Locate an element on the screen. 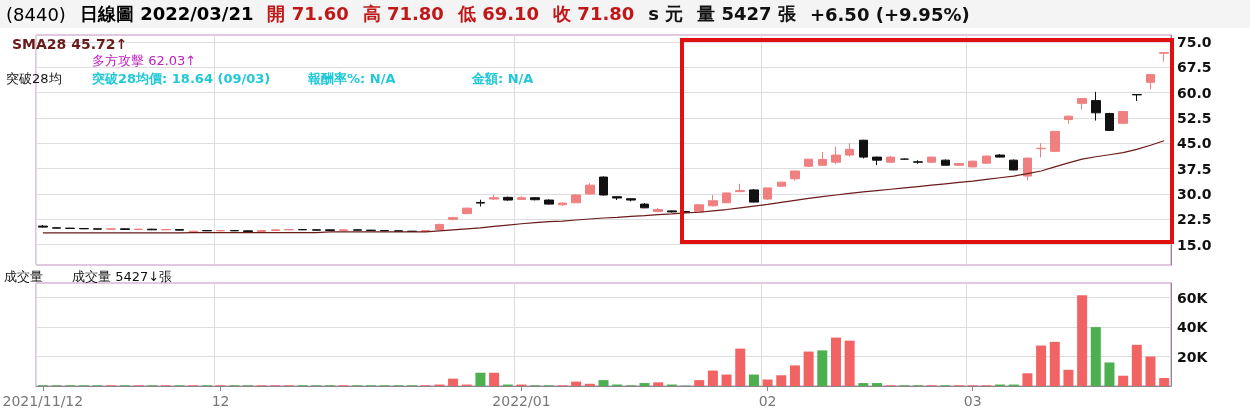  y-tick-label: 75.0 is located at coordinates (1194, 41).